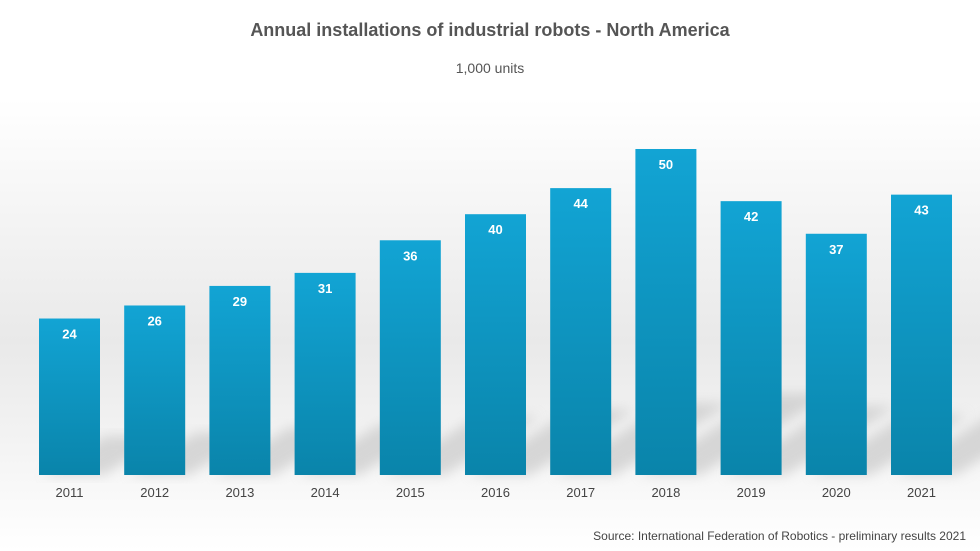  Describe the element at coordinates (239, 492) in the screenshot. I see `x-tick-label: 2013` at that location.